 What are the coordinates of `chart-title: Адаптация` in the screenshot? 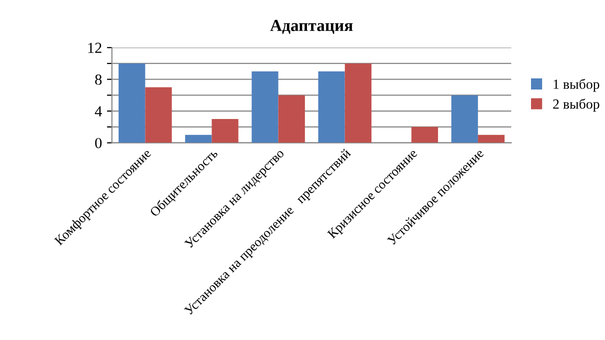 It's located at (311, 27).